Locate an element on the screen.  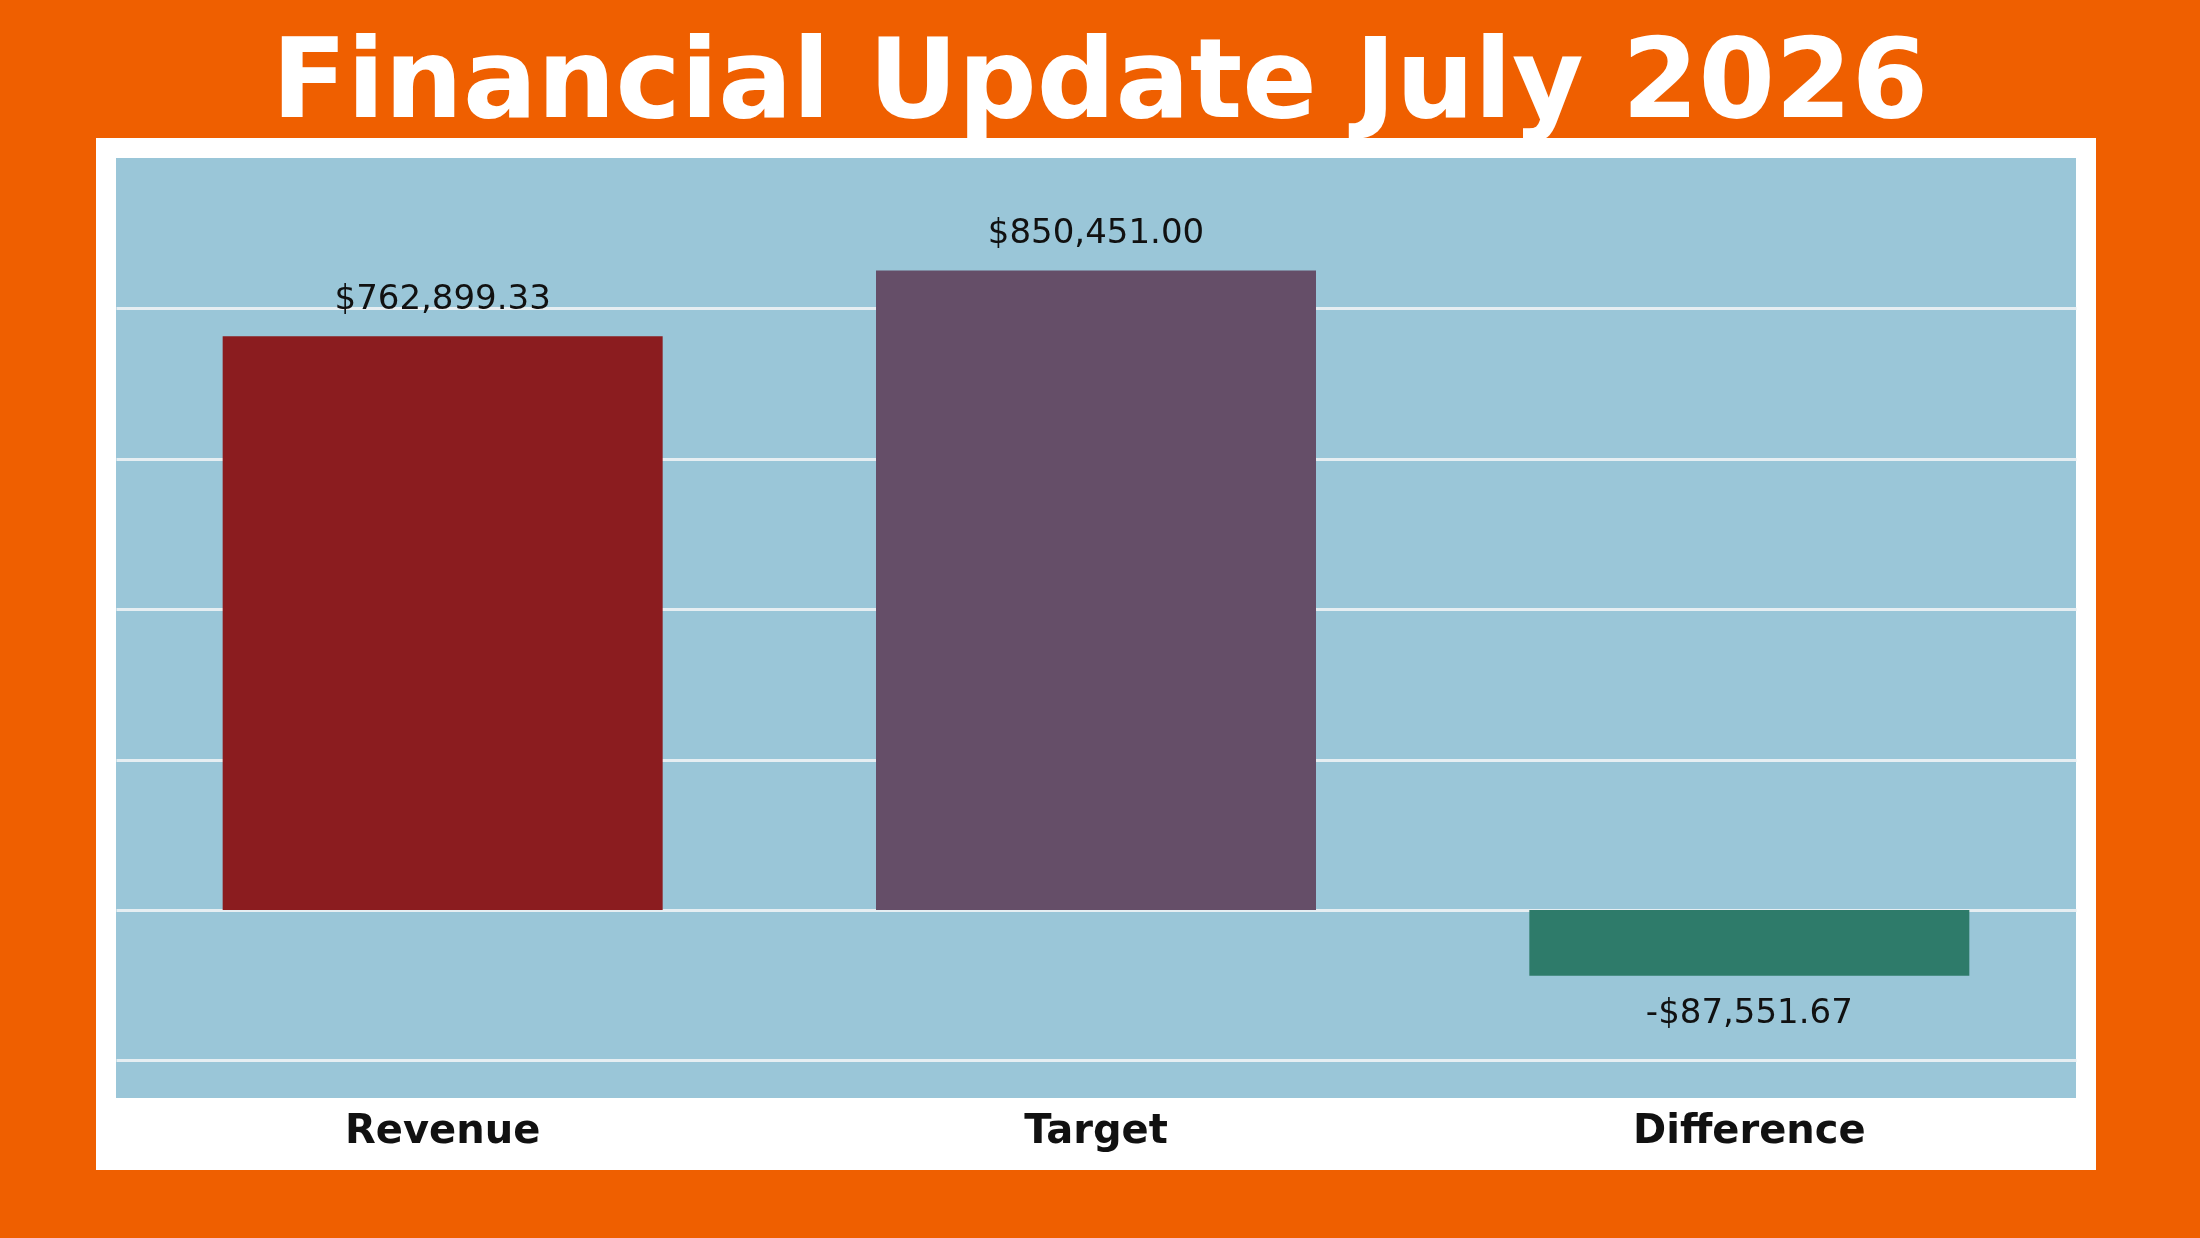
data-label: $850,451.00 is located at coordinates (1096, 231).